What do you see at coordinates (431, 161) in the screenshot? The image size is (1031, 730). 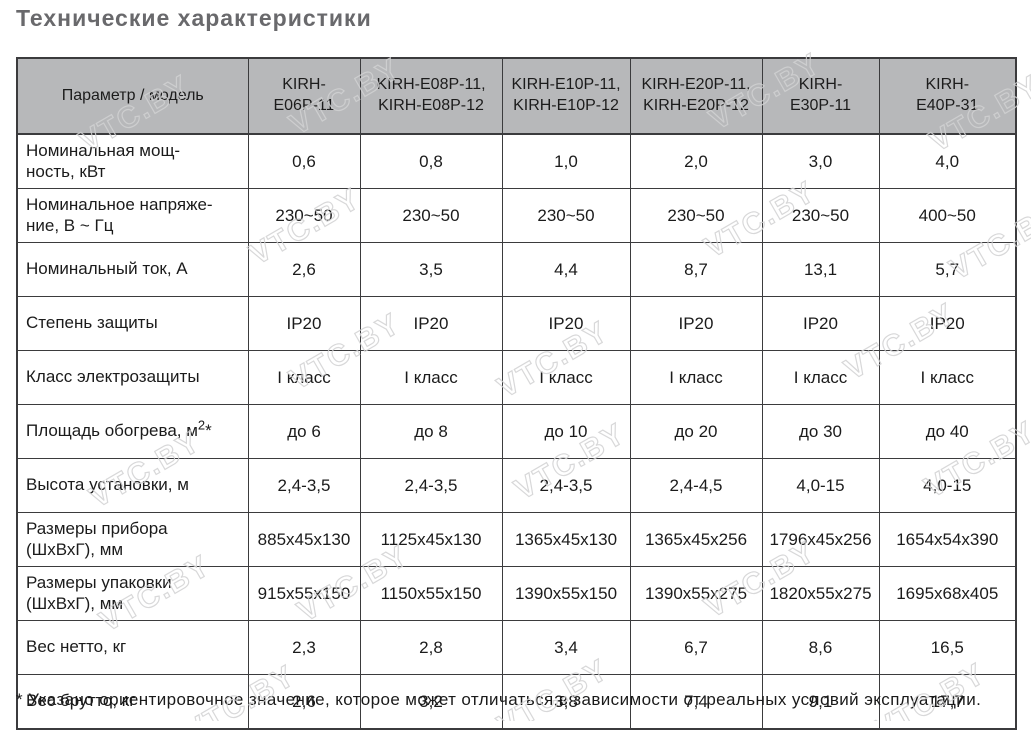 I see `value-cell: 0,8` at bounding box center [431, 161].